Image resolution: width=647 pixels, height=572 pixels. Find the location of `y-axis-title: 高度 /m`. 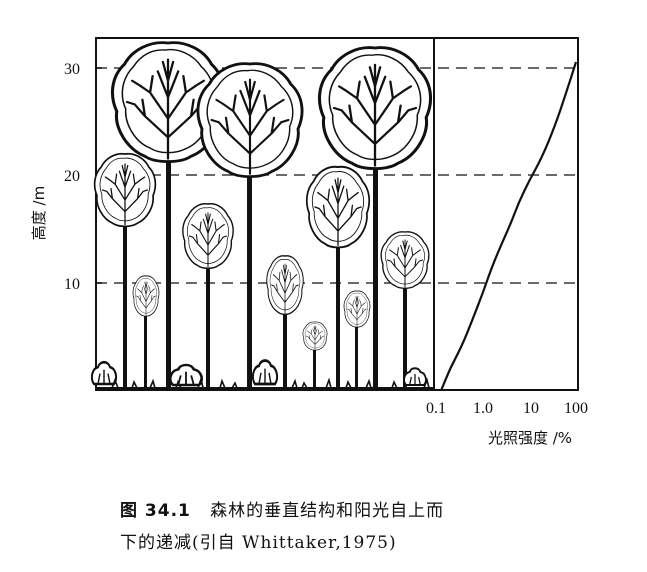

y-axis-title: 高度 /m is located at coordinates (39, 213).